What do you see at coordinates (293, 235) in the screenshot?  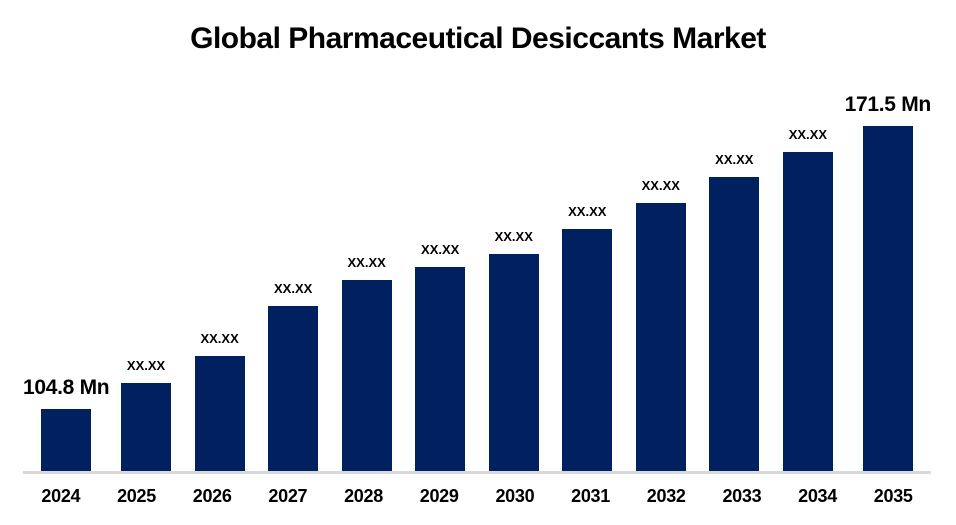 I see `bar-column-2027: XX.XX` at bounding box center [293, 235].